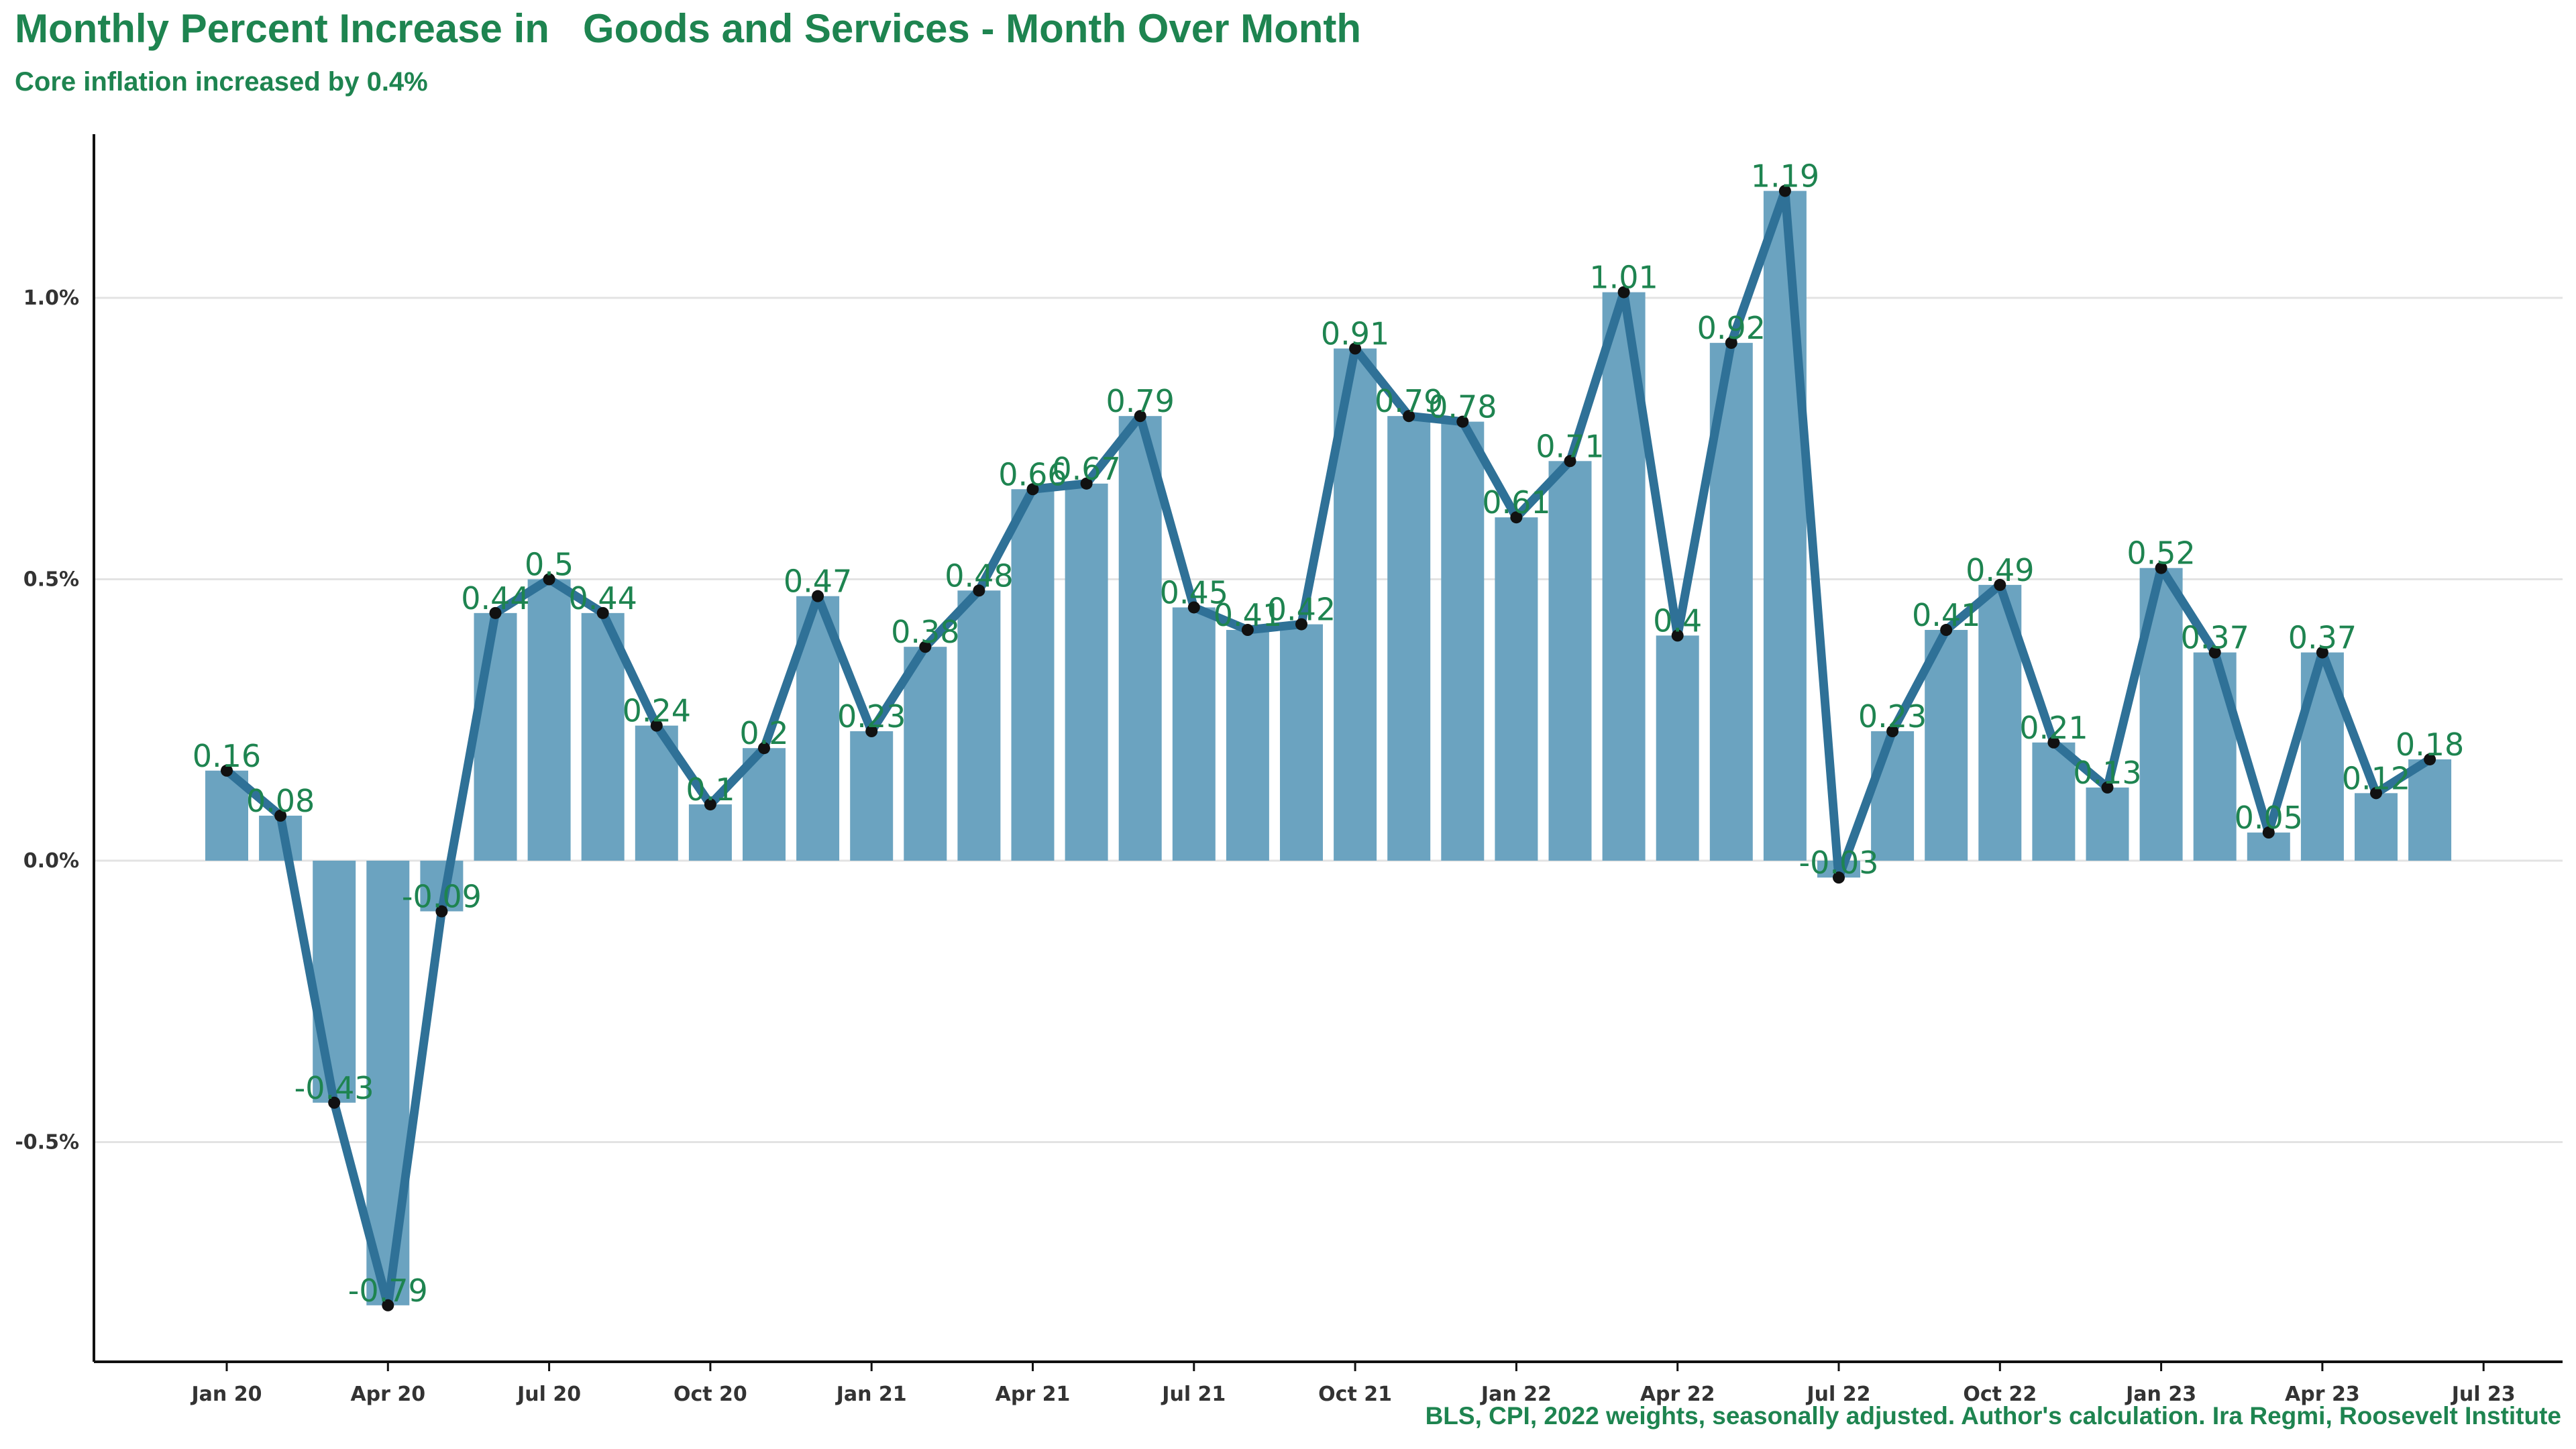 The width and height of the screenshot is (2576, 1449). Describe the element at coordinates (1946, 615) in the screenshot. I see `data-label: 0.41` at that location.